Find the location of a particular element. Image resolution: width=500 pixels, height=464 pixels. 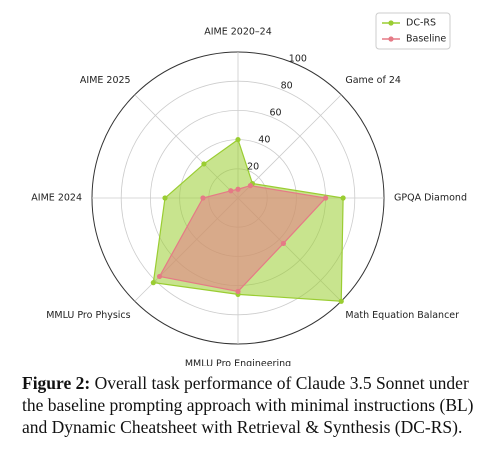

axis-label: AIME 2025 is located at coordinates (105, 80).